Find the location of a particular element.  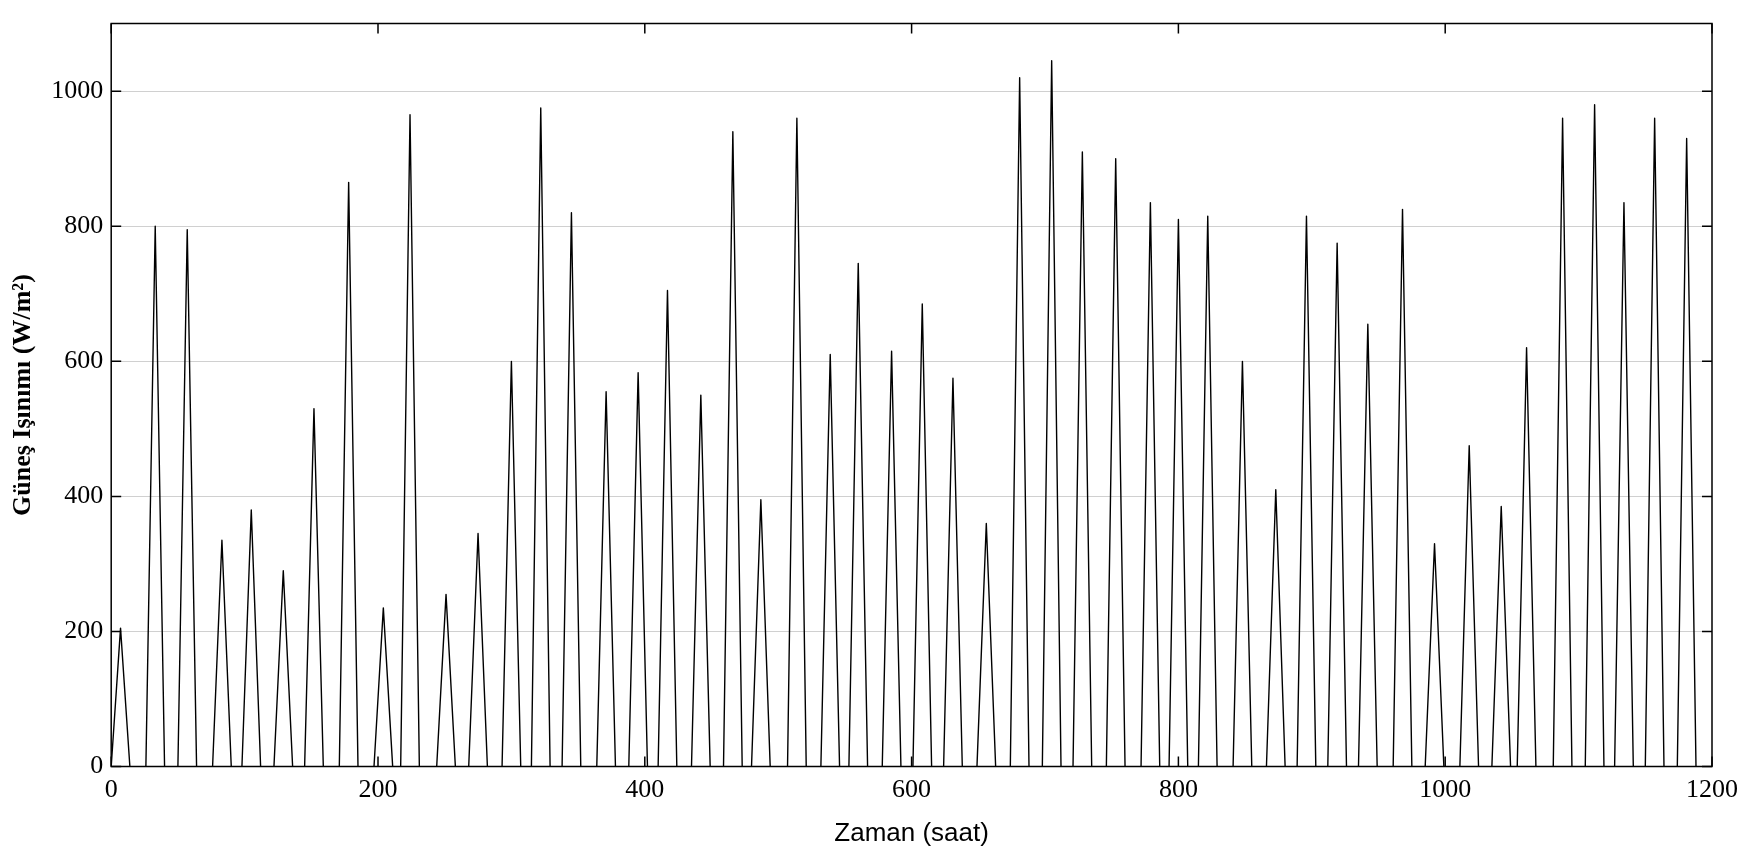

x-tick-label: 1200 is located at coordinates (1712, 789).